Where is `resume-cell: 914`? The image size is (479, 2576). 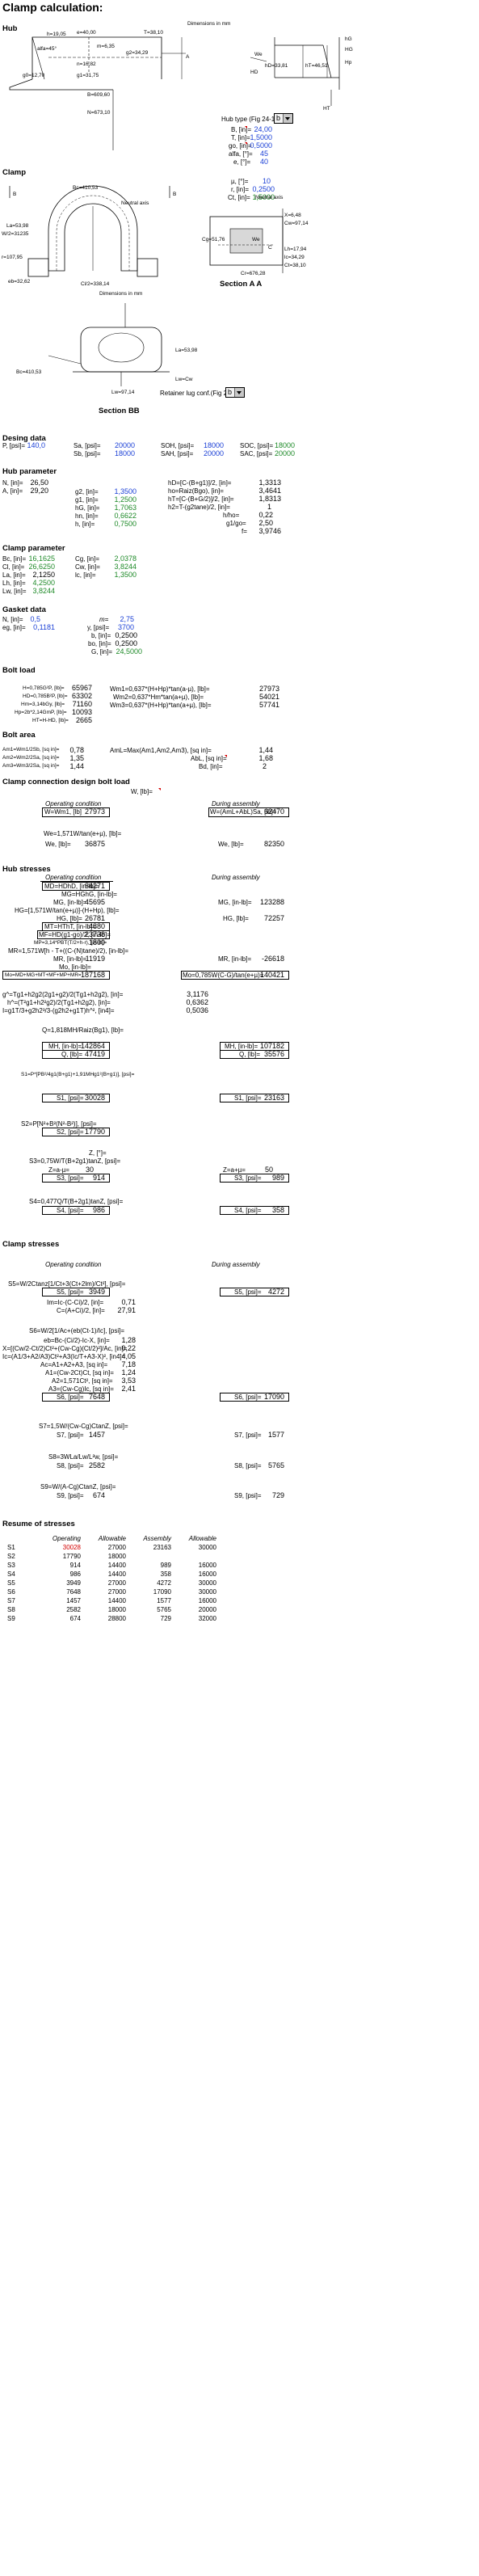
resume-cell: 914 is located at coordinates (75, 1566).